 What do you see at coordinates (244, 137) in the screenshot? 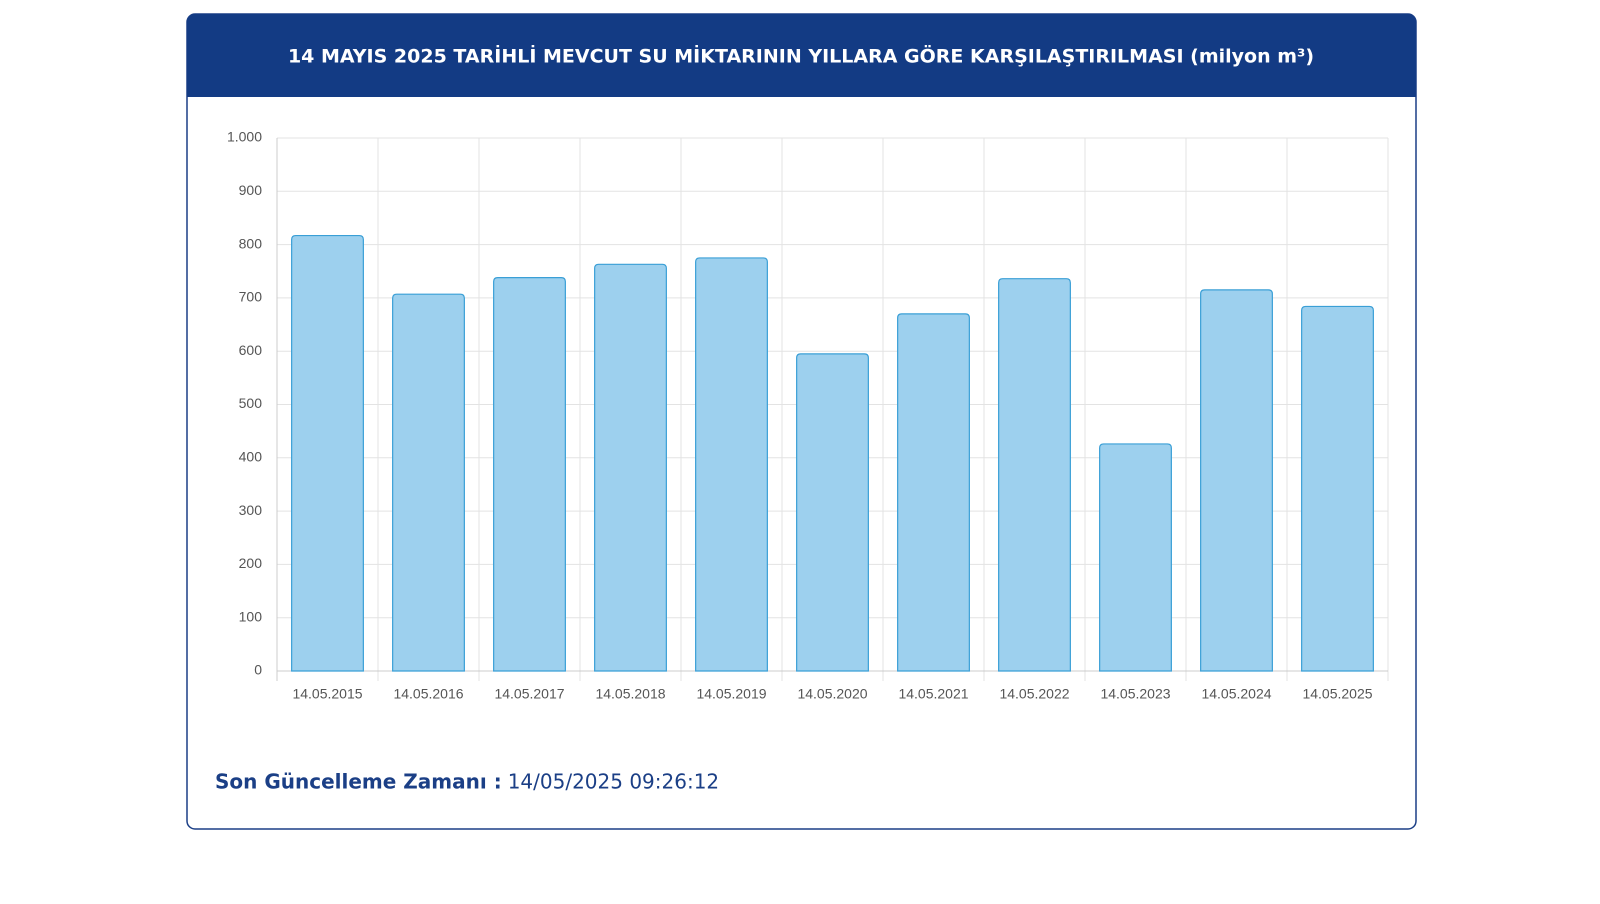
I see `y-tick-label: 1.000` at bounding box center [244, 137].